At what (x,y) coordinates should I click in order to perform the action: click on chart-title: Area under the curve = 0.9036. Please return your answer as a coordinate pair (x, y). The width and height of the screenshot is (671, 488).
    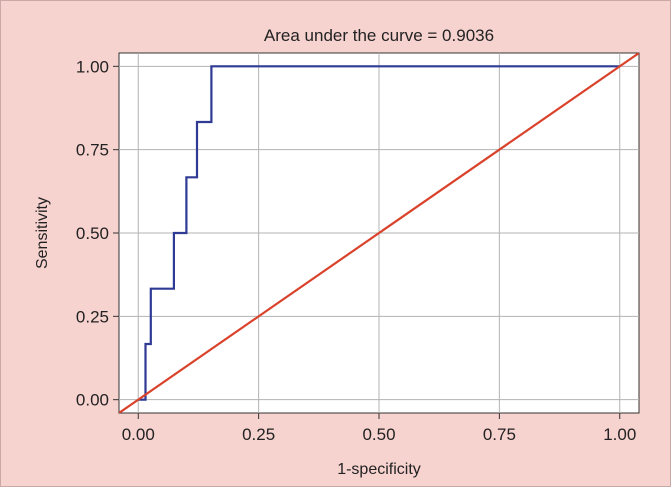
    Looking at the image, I should click on (379, 35).